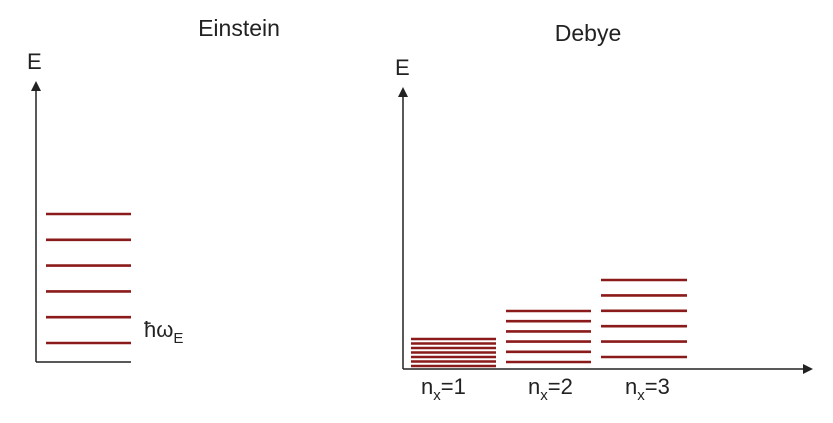  I want to click on debye-mode-1-label: nx=1, so click(443, 389).